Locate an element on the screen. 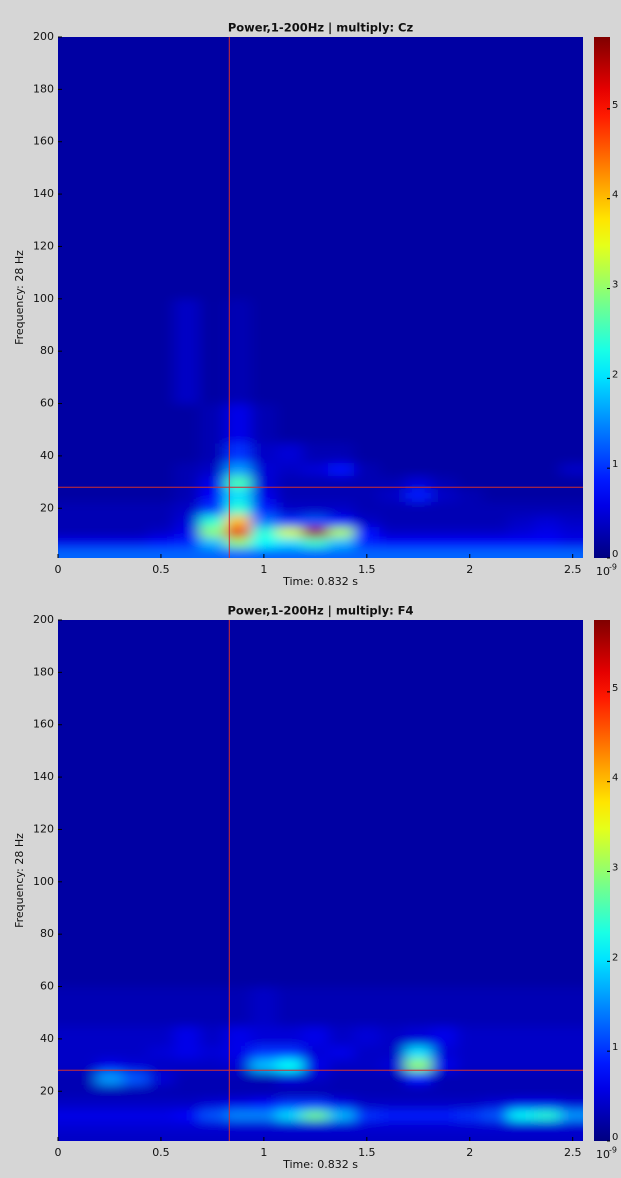 This screenshot has height=1178, width=621. colorbar-tick-label: 5 is located at coordinates (615, 105).